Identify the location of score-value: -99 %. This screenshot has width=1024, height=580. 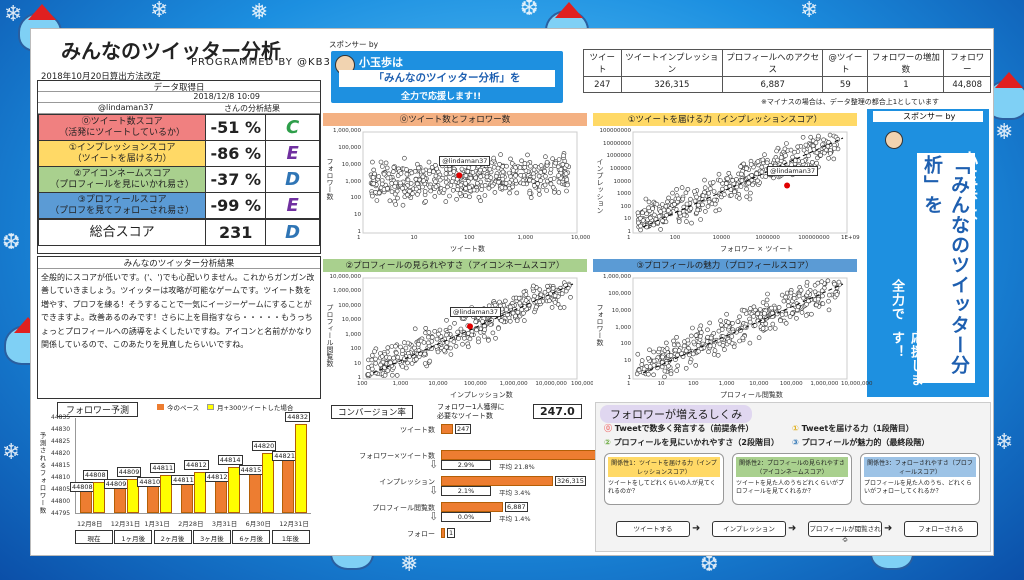
(236, 205).